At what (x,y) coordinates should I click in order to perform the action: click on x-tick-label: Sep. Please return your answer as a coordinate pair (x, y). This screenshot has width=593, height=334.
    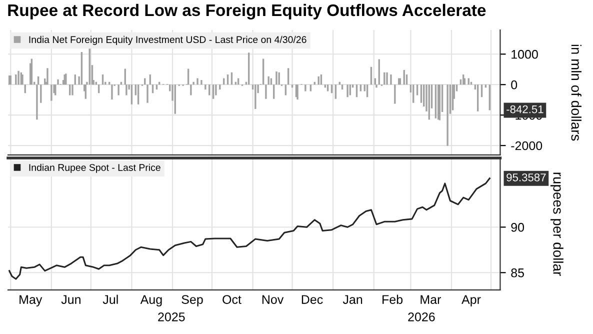
    Looking at the image, I should click on (192, 300).